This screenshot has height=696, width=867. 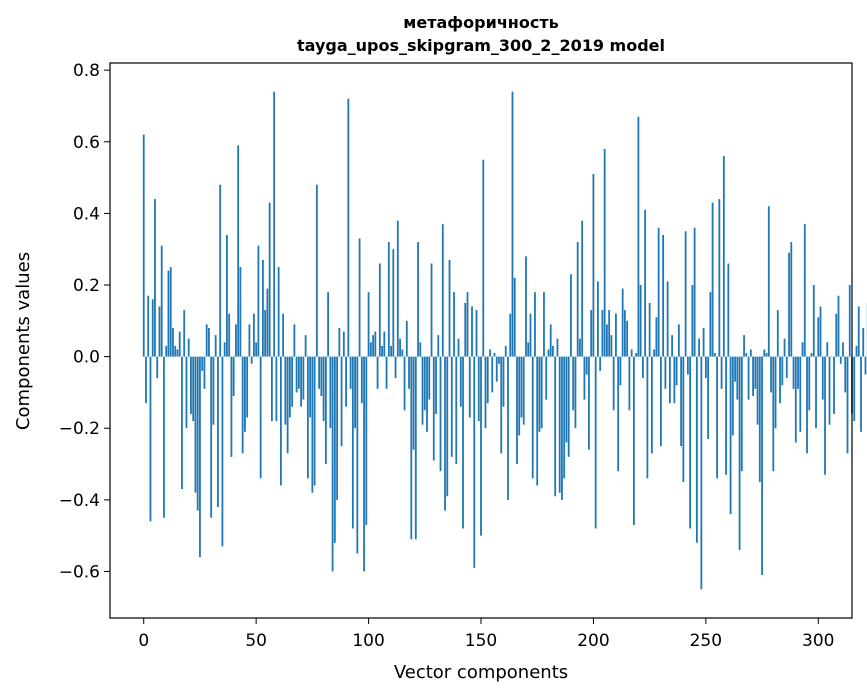 I want to click on x-tick-label: 250, so click(x=706, y=641).